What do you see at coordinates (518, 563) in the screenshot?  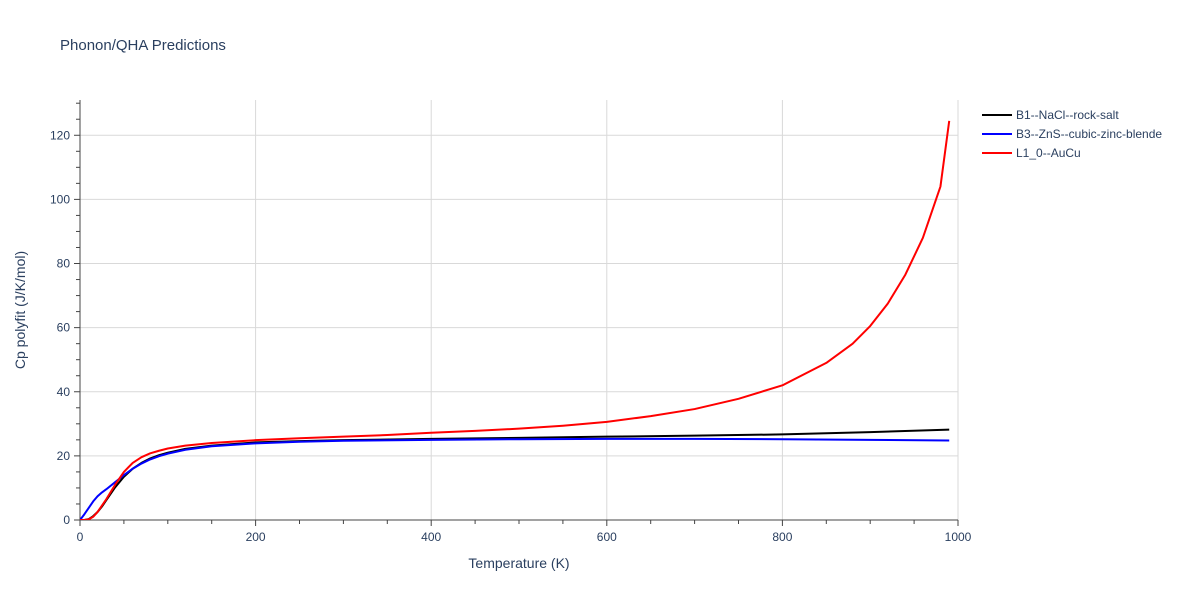 I see `x-axis-title: Temperature (K)` at bounding box center [518, 563].